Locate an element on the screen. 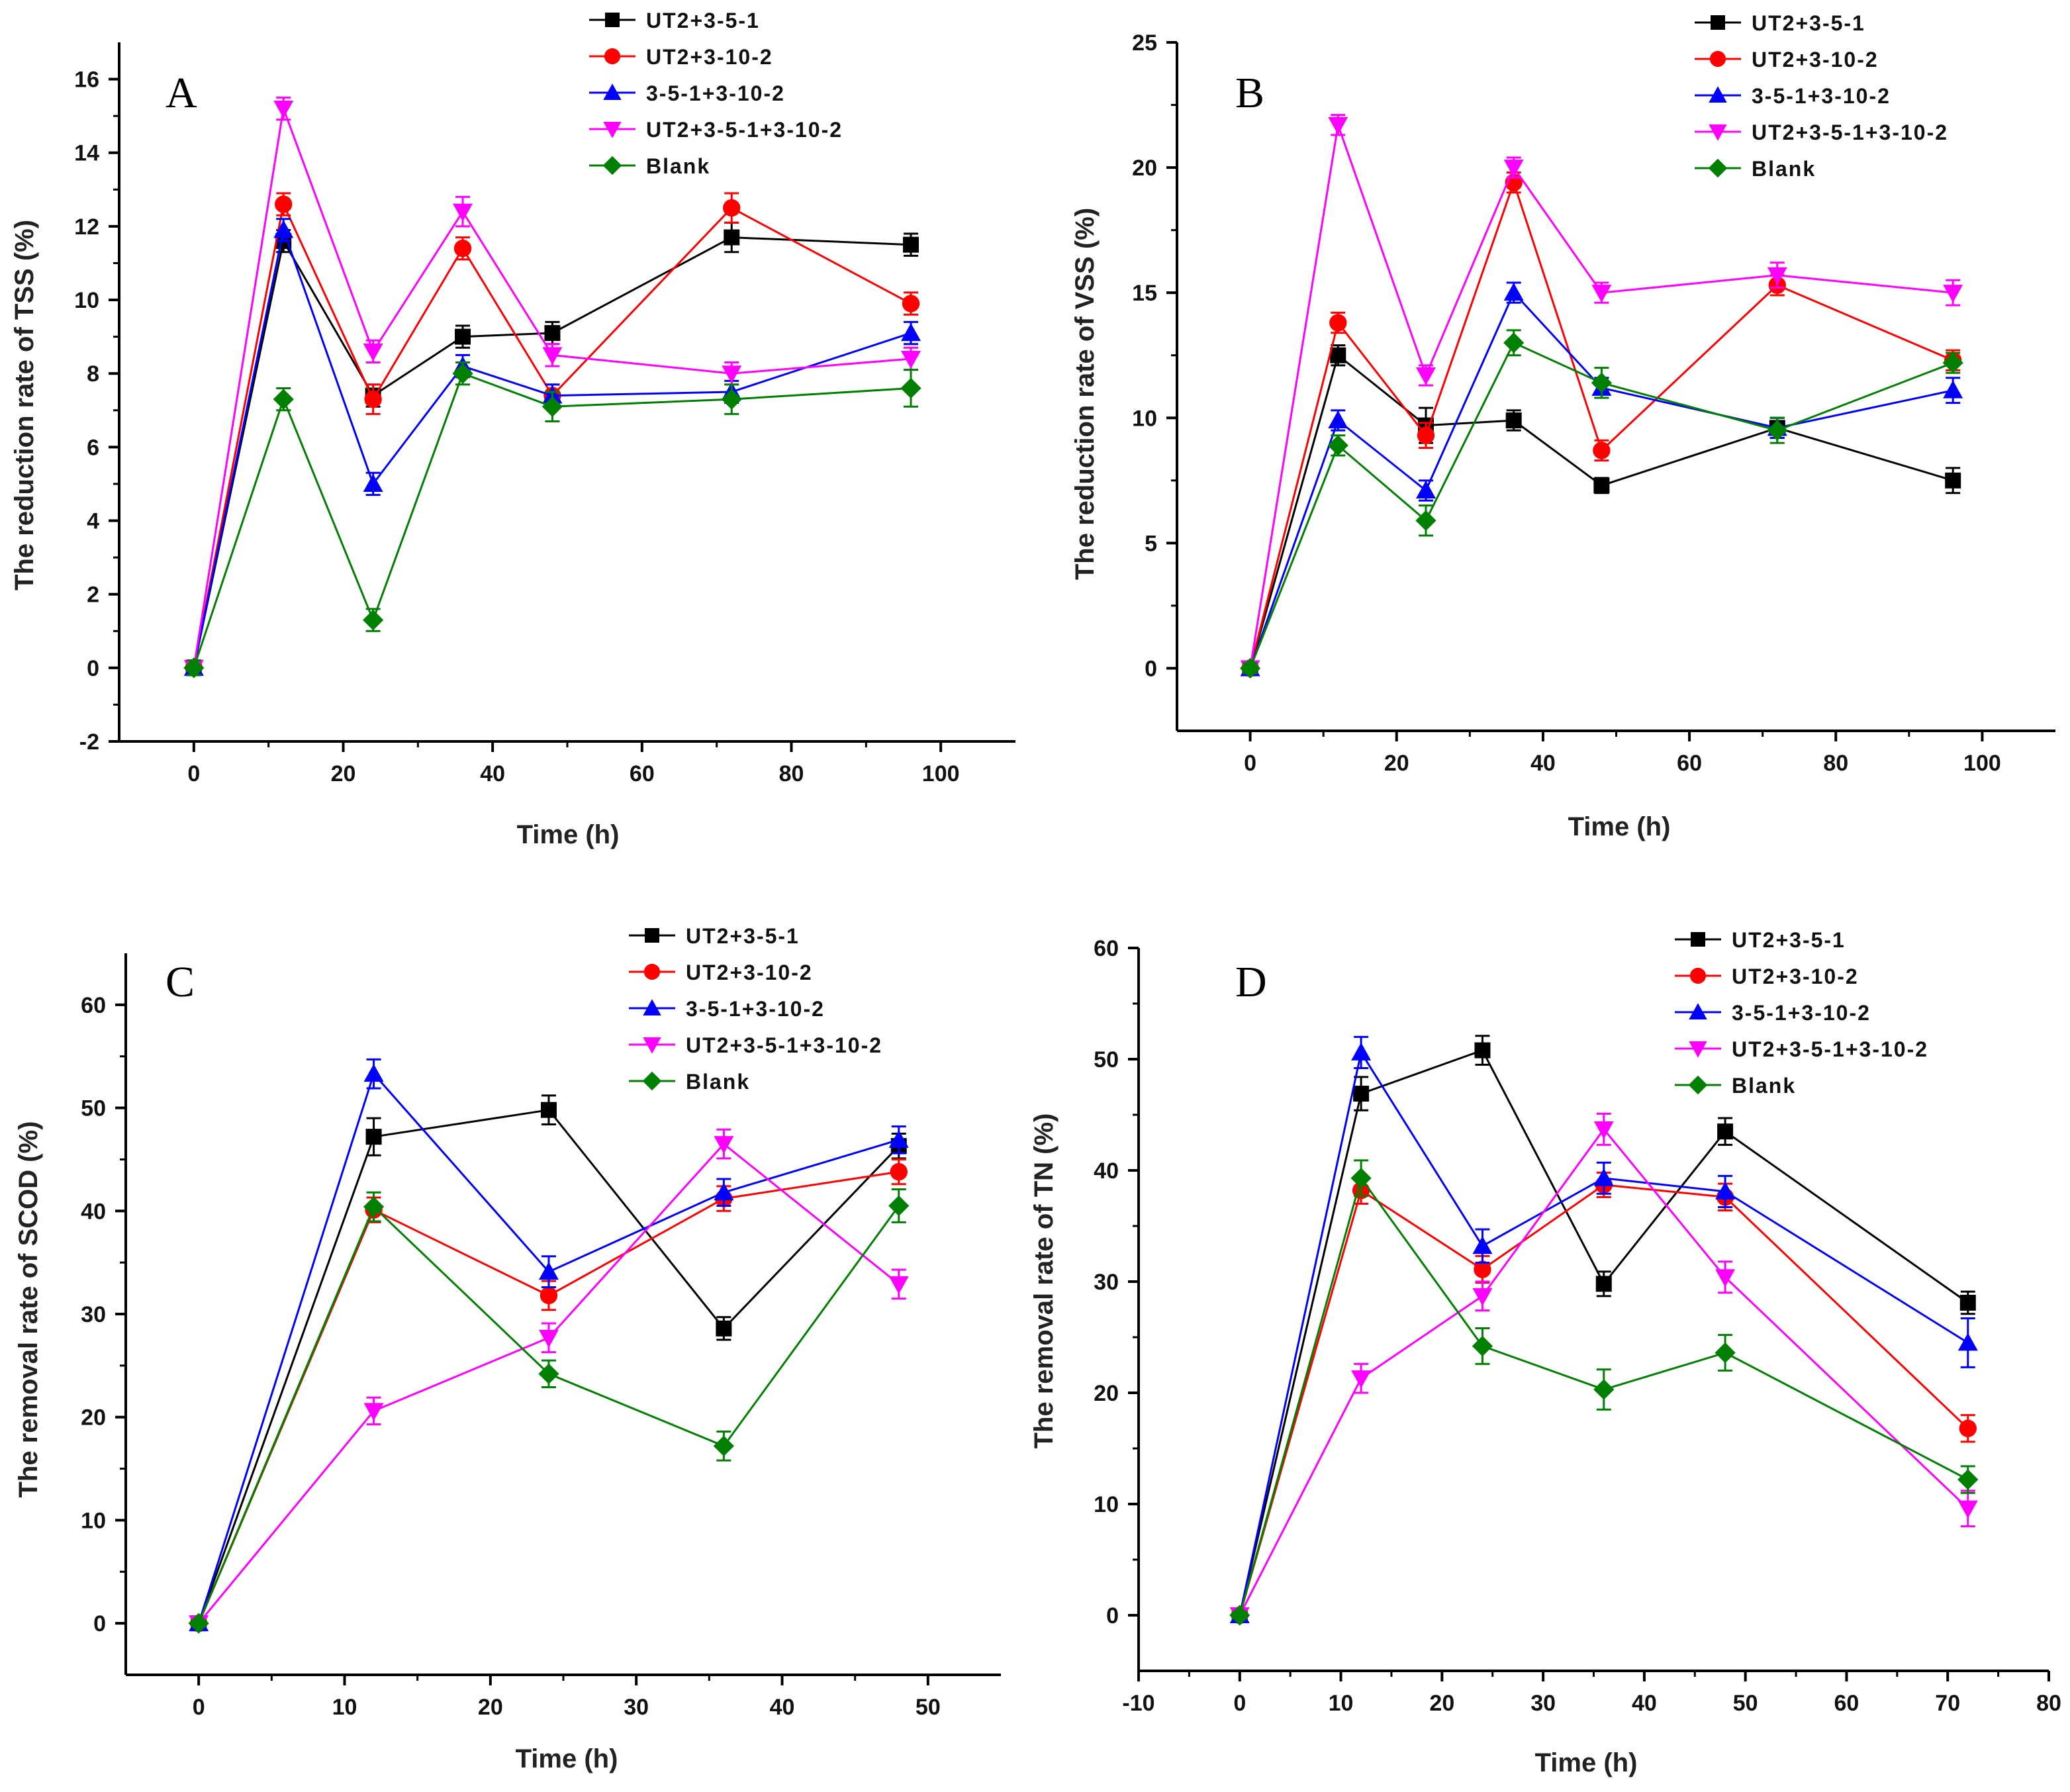 The height and width of the screenshot is (1792, 2070). x-tick-label-a: 60 is located at coordinates (642, 773).